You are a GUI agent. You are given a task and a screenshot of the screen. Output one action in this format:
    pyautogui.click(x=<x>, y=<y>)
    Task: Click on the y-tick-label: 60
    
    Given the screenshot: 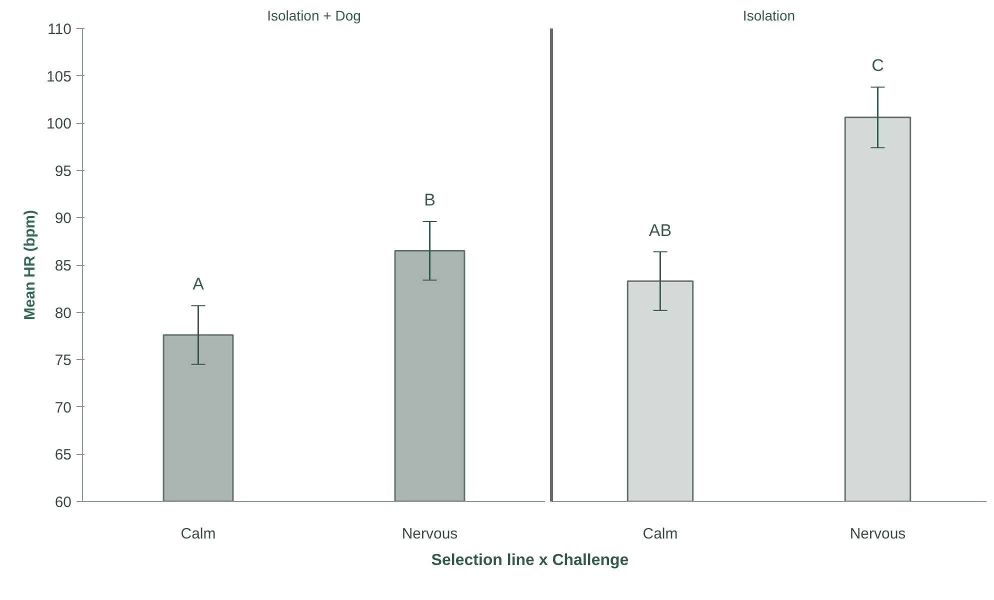 What is the action you would take?
    pyautogui.click(x=63, y=502)
    